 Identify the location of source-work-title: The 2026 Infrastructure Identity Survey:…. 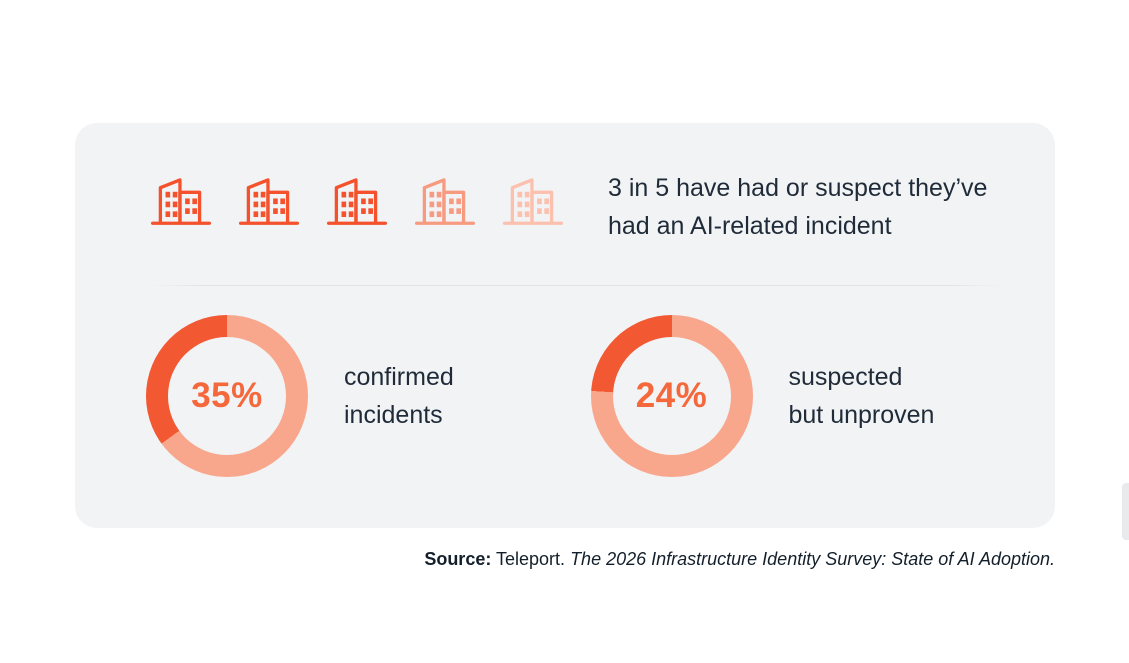
(812, 559).